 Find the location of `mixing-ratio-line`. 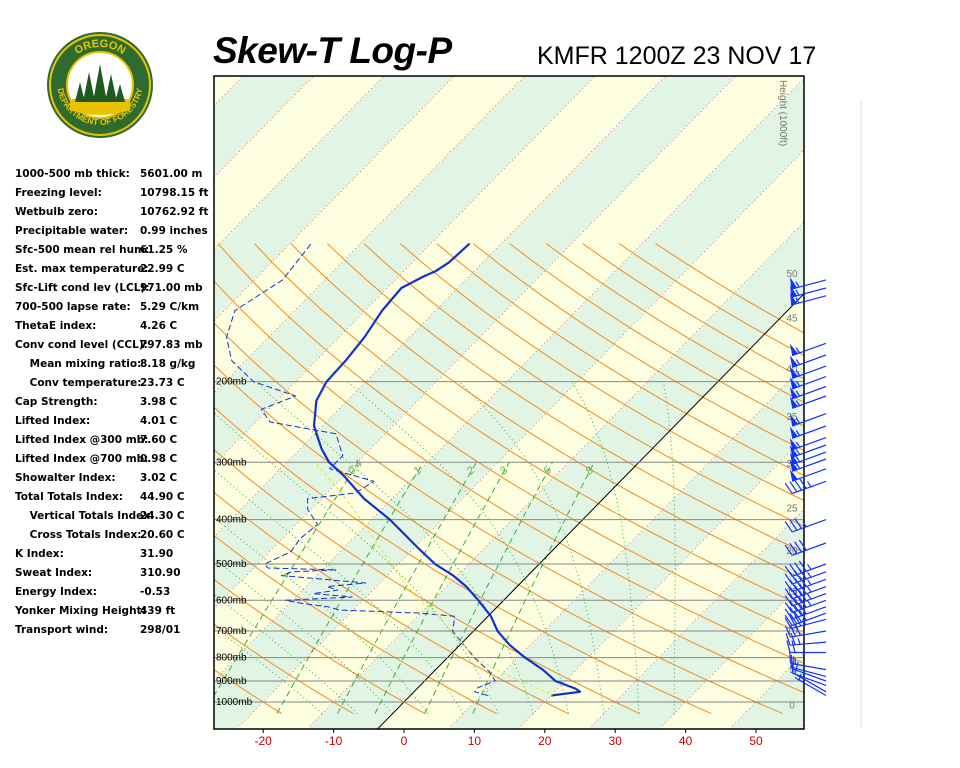

mixing-ratio-line is located at coordinates (407, 588).